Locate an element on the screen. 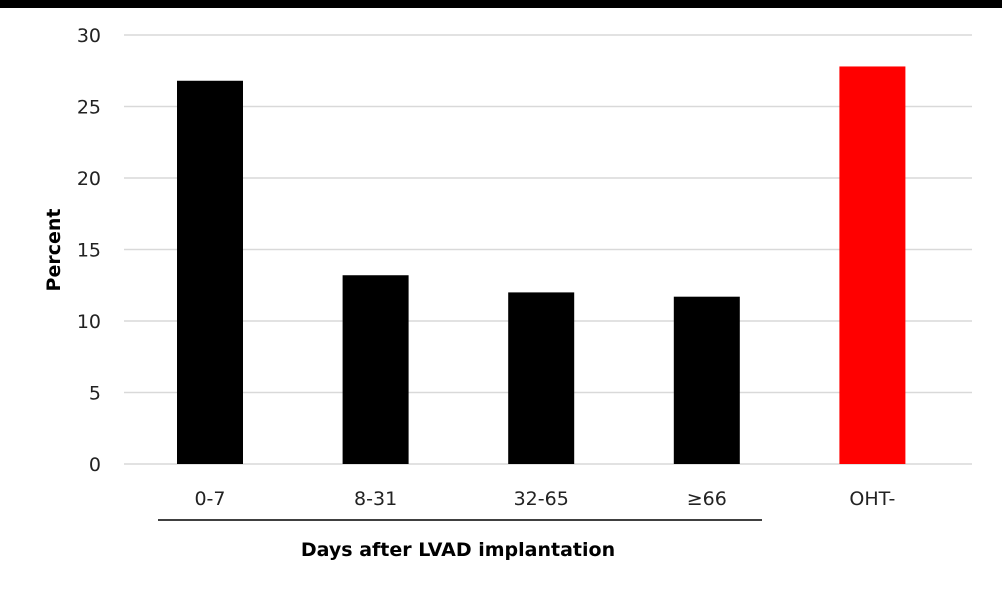 This screenshot has height=590, width=1002. bar-OHT is located at coordinates (872, 265).